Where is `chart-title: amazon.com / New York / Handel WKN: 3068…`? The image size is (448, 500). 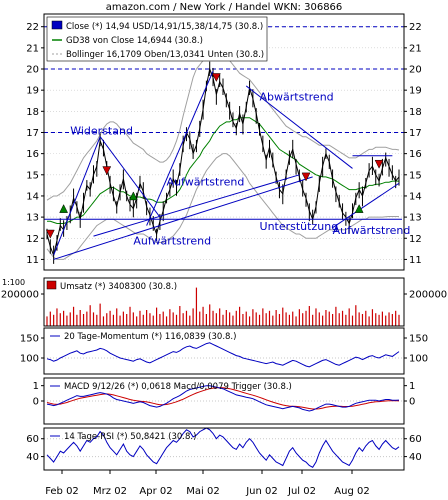 chart-title: amazon.com / New York / Handel WKN: 3068… is located at coordinates (224, 7).